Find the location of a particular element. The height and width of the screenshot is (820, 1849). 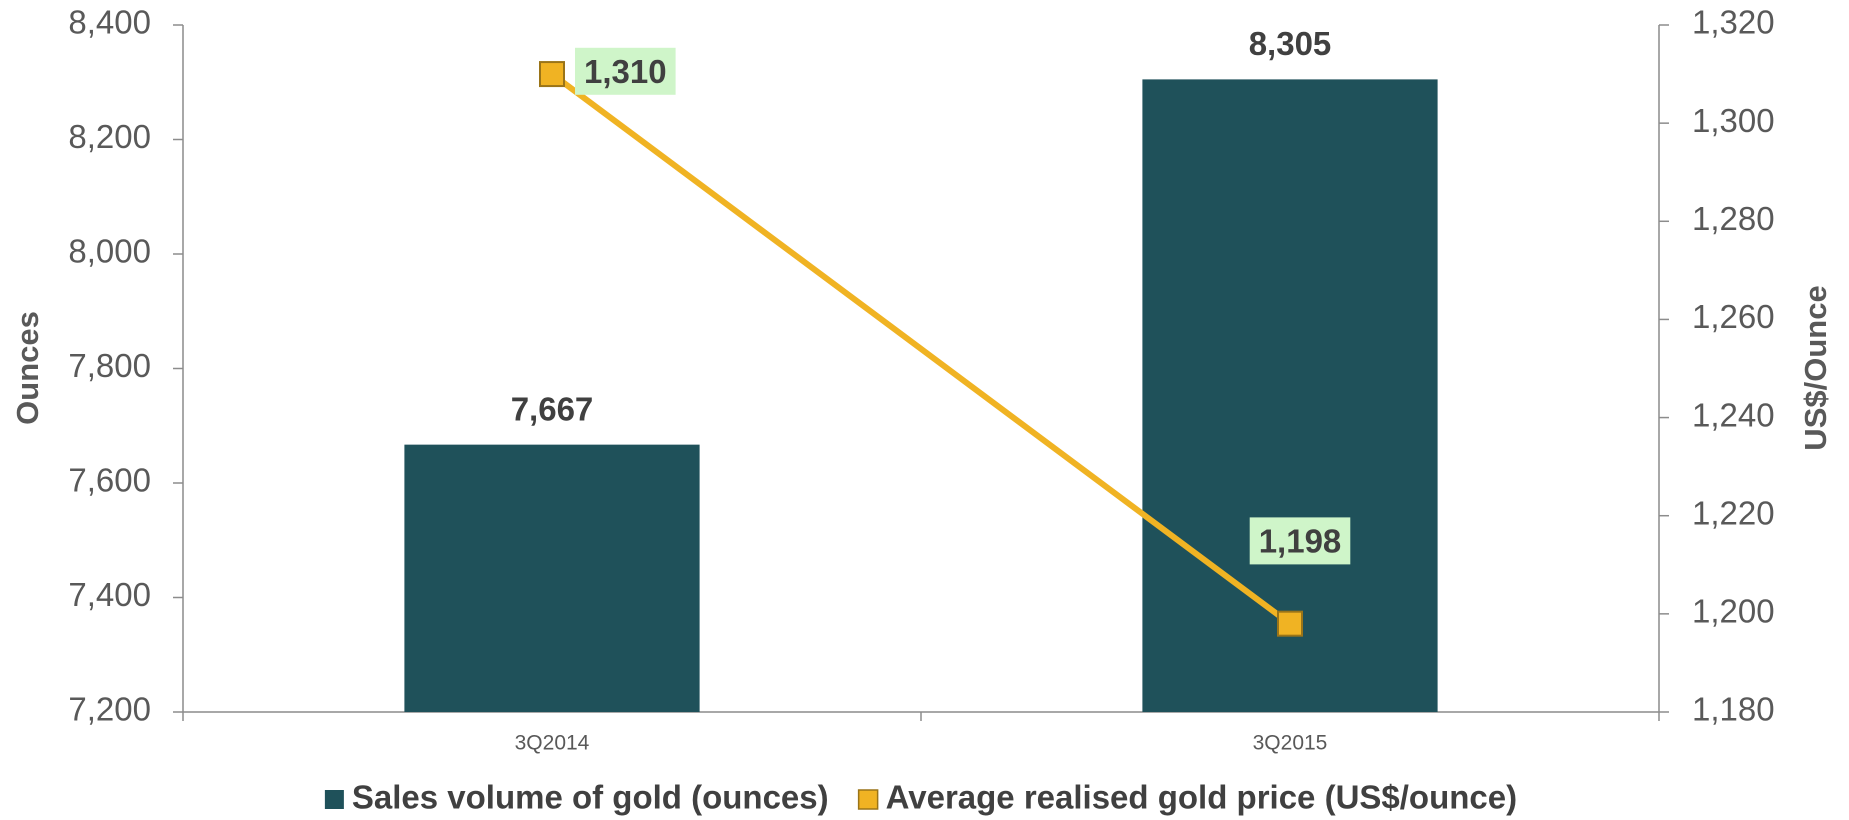

data-label-group: 1,310 is located at coordinates (625, 71).